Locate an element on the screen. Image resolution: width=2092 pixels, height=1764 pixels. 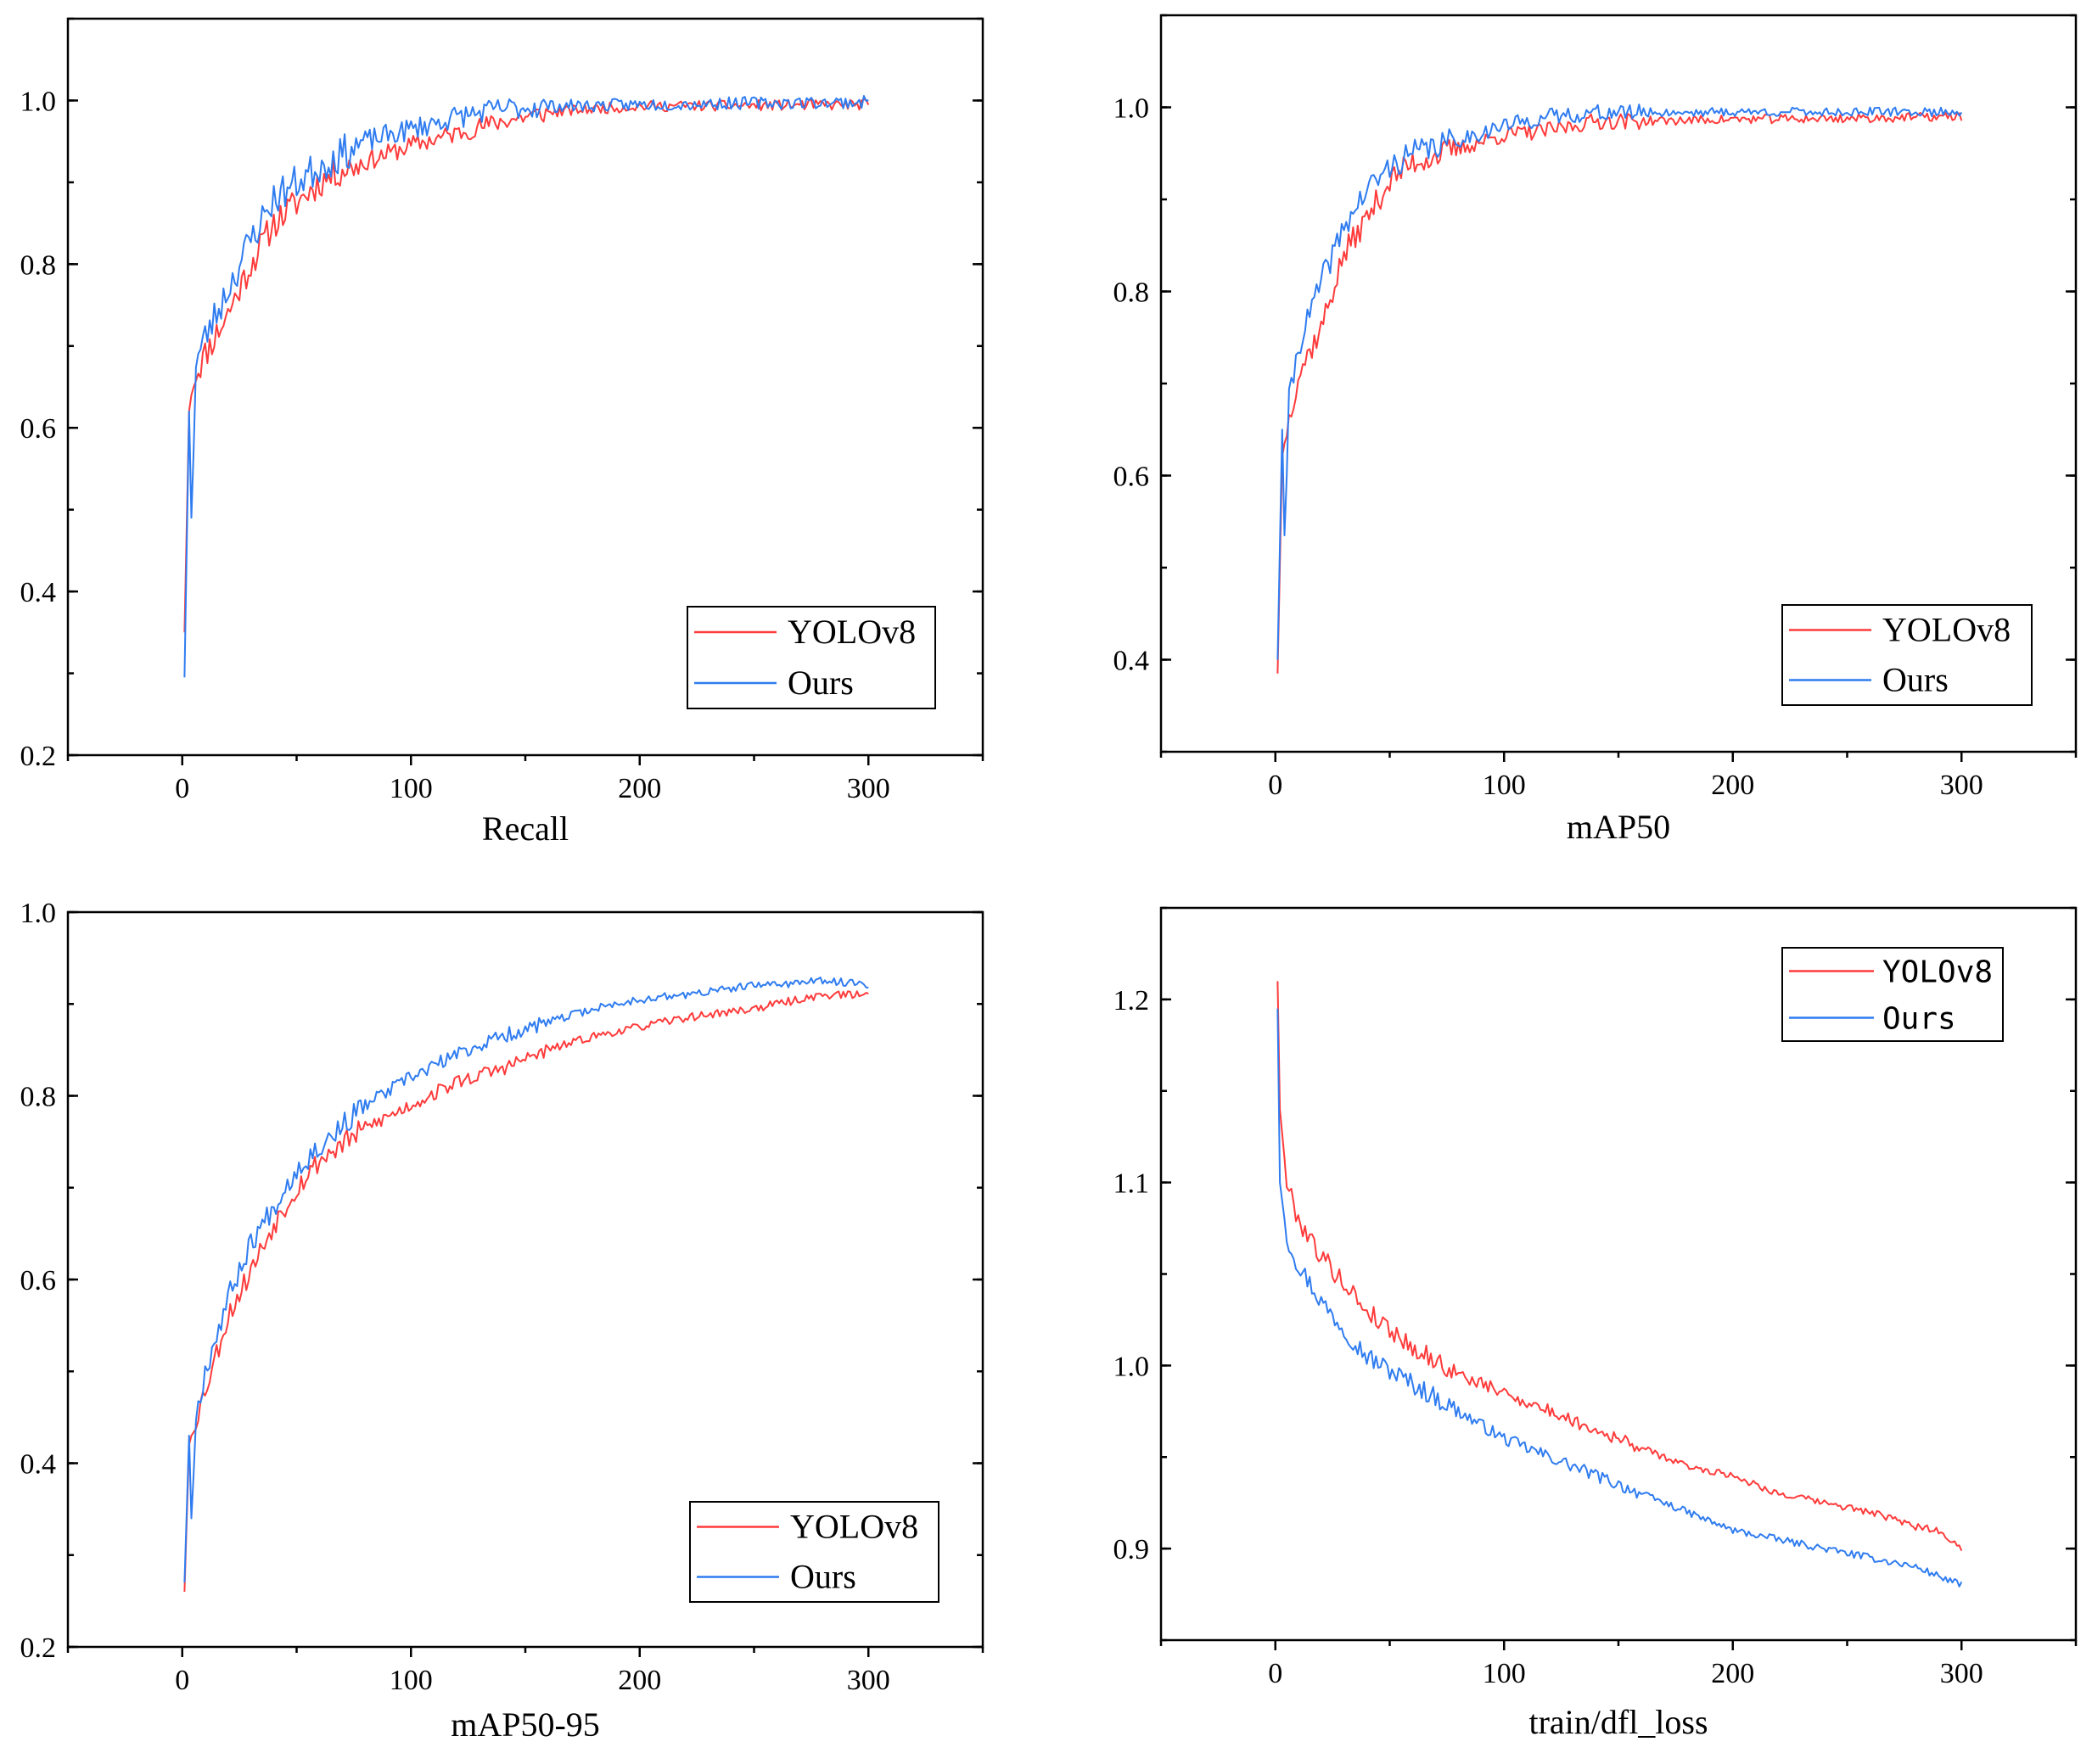
x-axis-label: mAP50-95 is located at coordinates (525, 1725).